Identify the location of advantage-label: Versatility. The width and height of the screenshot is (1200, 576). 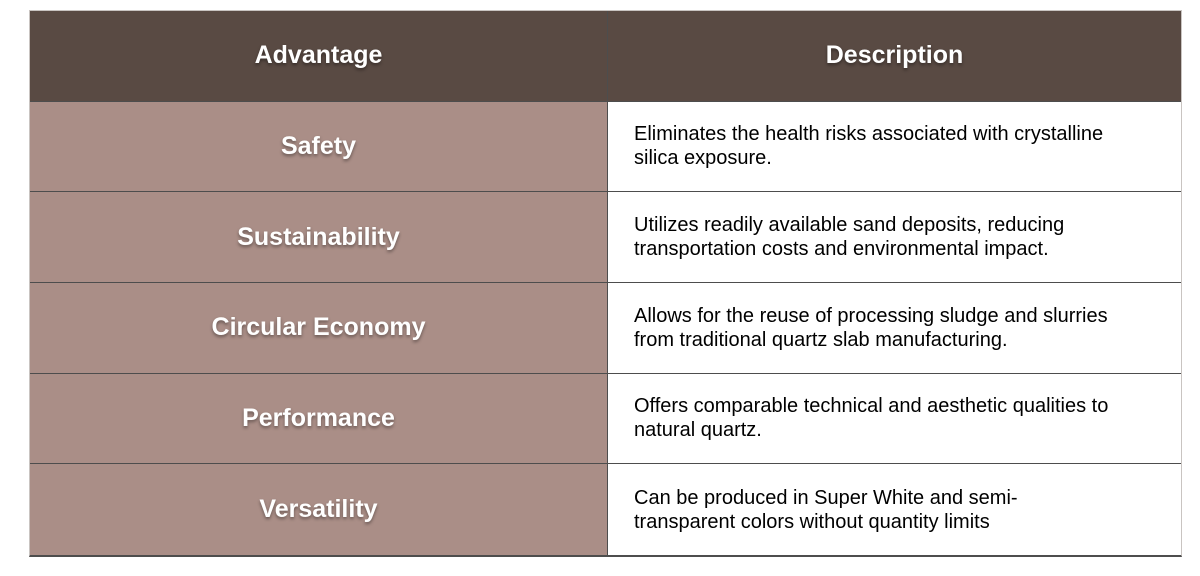
(318, 509).